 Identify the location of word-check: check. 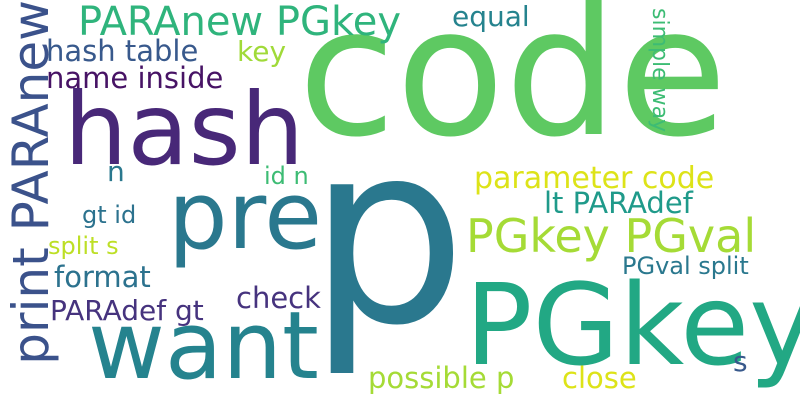
(278, 298).